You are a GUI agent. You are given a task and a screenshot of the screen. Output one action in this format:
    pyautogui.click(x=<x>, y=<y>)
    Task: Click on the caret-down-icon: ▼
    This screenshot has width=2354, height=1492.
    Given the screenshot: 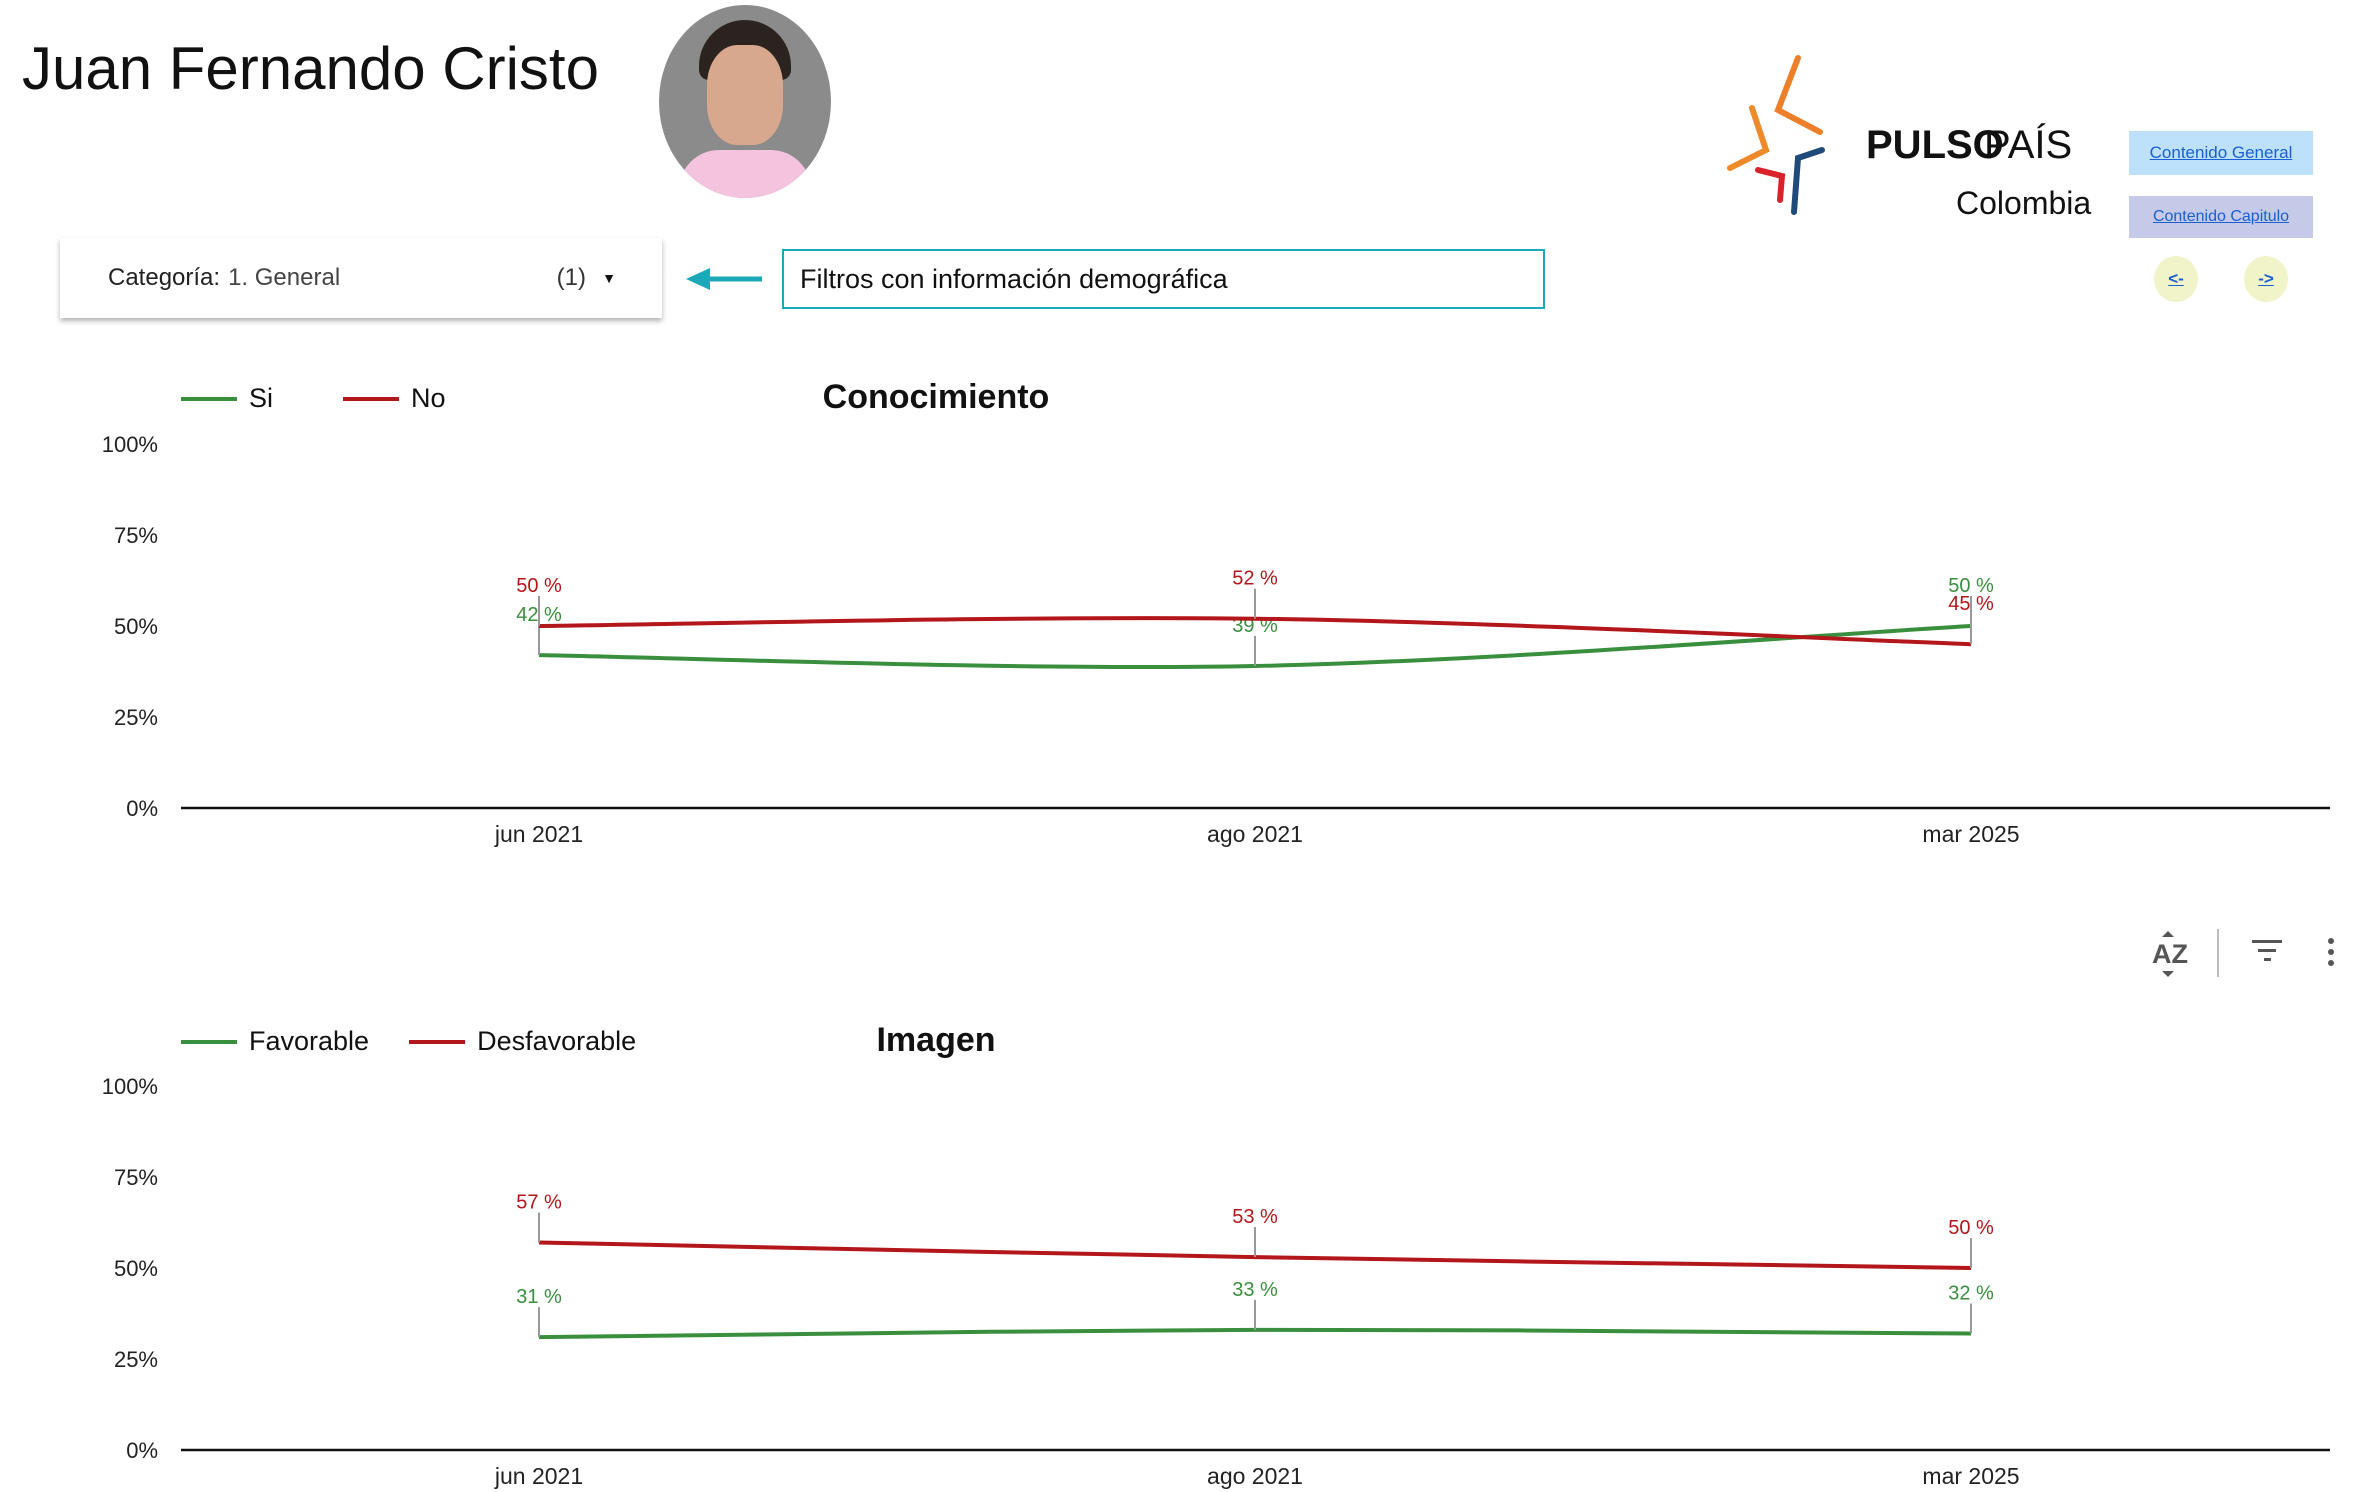 What is the action you would take?
    pyautogui.click(x=609, y=278)
    